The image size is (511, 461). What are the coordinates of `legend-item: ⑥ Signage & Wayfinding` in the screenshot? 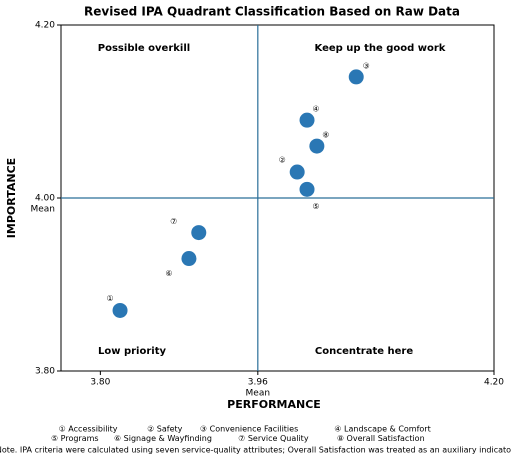 It's located at (163, 438).